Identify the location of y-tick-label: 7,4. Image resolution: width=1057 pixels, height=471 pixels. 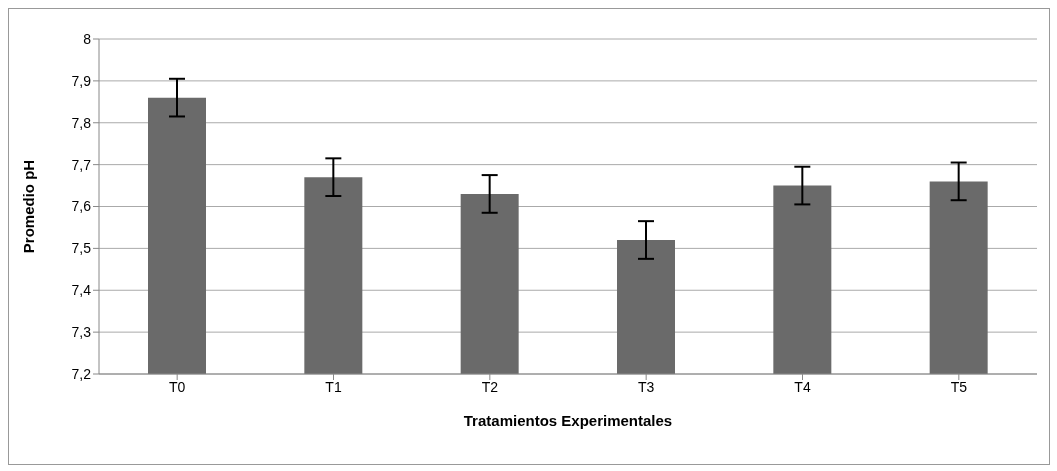
(81, 290).